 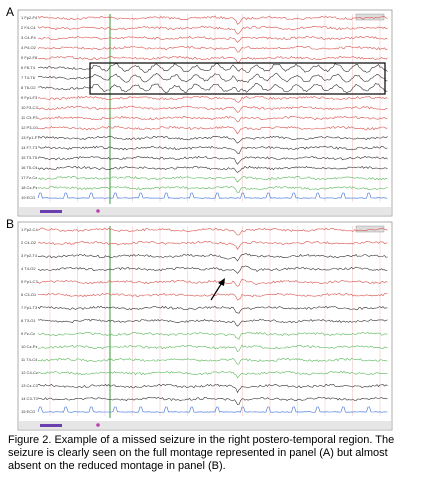 What do you see at coordinates (29, 372) in the screenshot?
I see `channel-label: 12 C4-Cz` at bounding box center [29, 372].